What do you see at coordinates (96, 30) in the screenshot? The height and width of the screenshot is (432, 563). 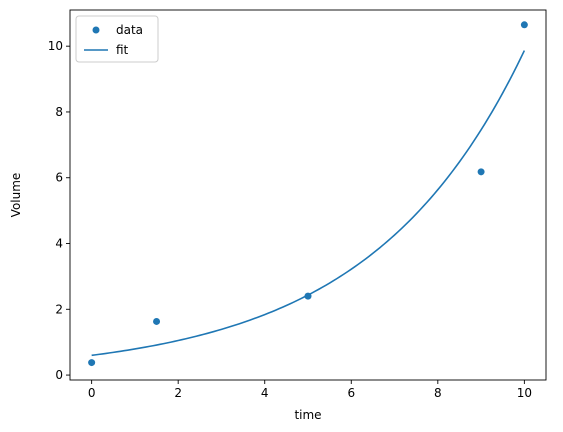 I see `legend-marker-data` at bounding box center [96, 30].